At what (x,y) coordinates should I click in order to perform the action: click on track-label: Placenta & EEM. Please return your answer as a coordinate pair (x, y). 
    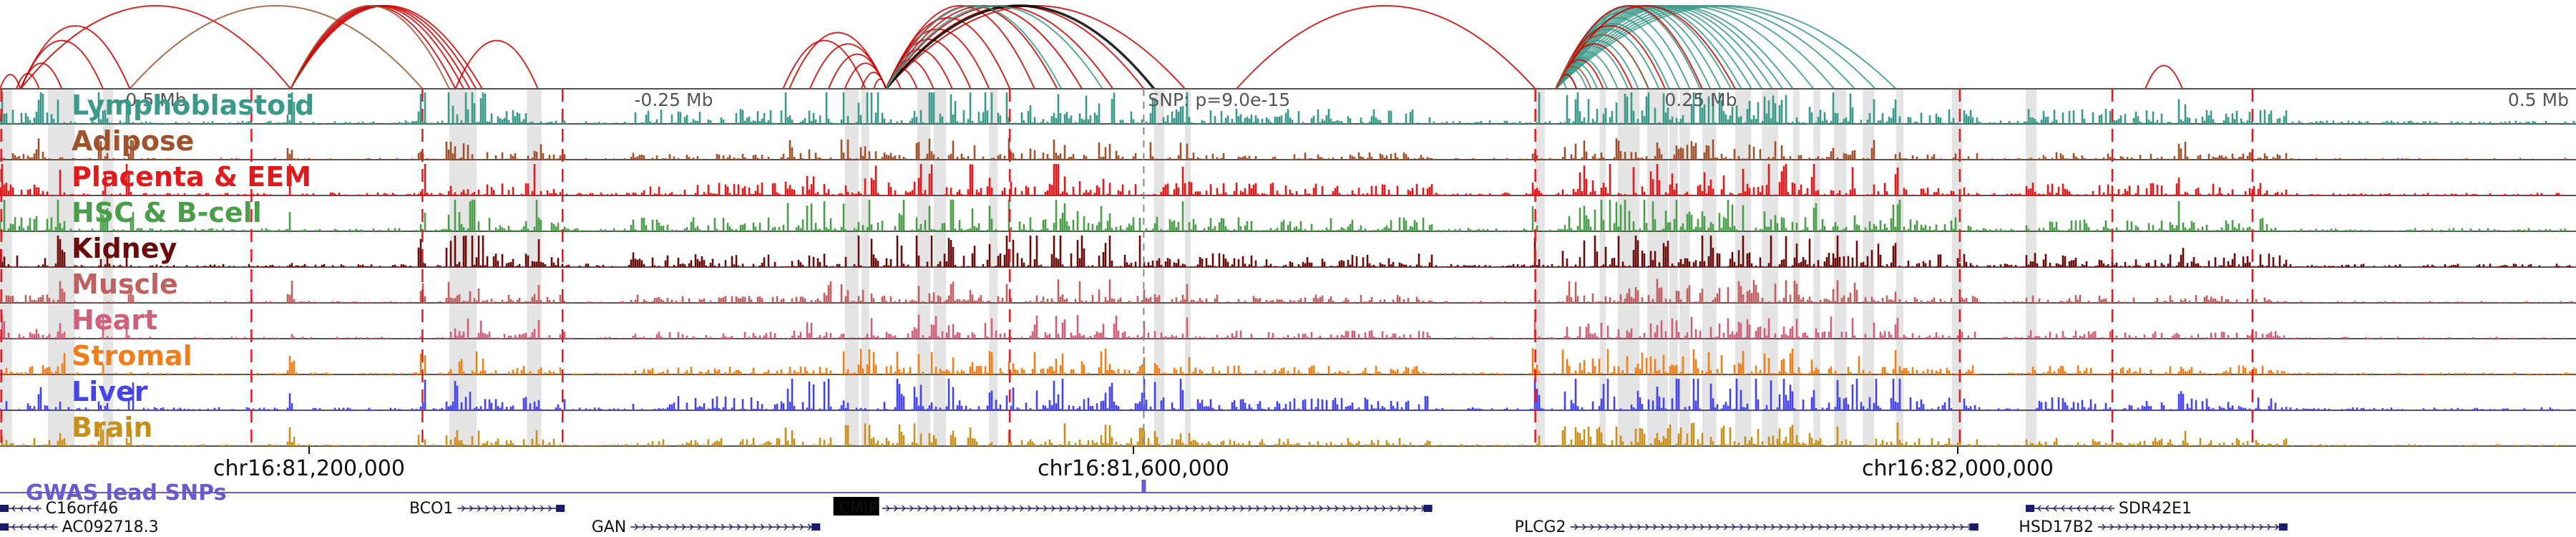
    Looking at the image, I should click on (191, 177).